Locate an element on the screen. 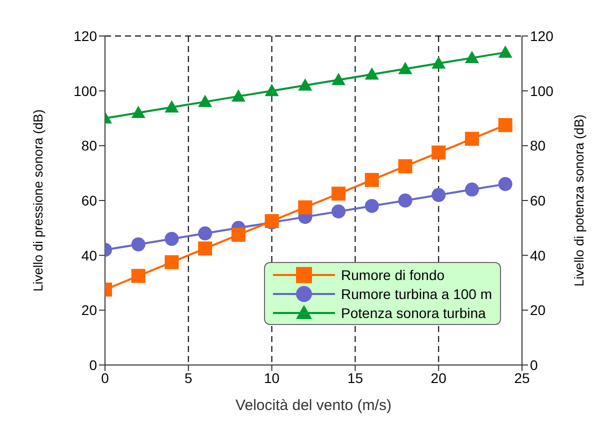 The height and width of the screenshot is (425, 609). y2-axis-title: Livello di potenza sonora (dB) is located at coordinates (579, 200).